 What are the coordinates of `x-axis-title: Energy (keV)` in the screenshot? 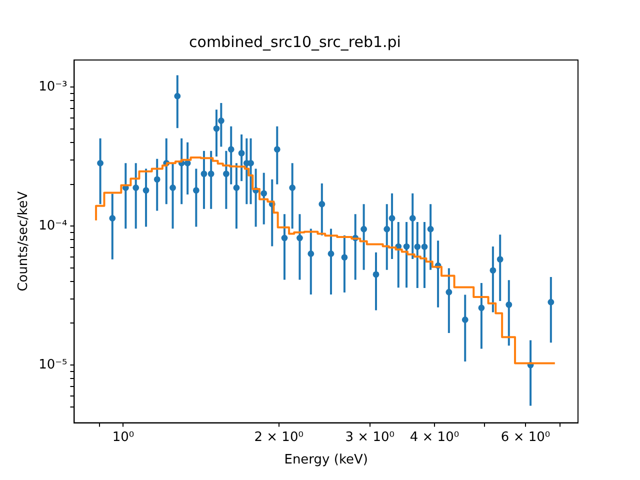 It's located at (326, 460).